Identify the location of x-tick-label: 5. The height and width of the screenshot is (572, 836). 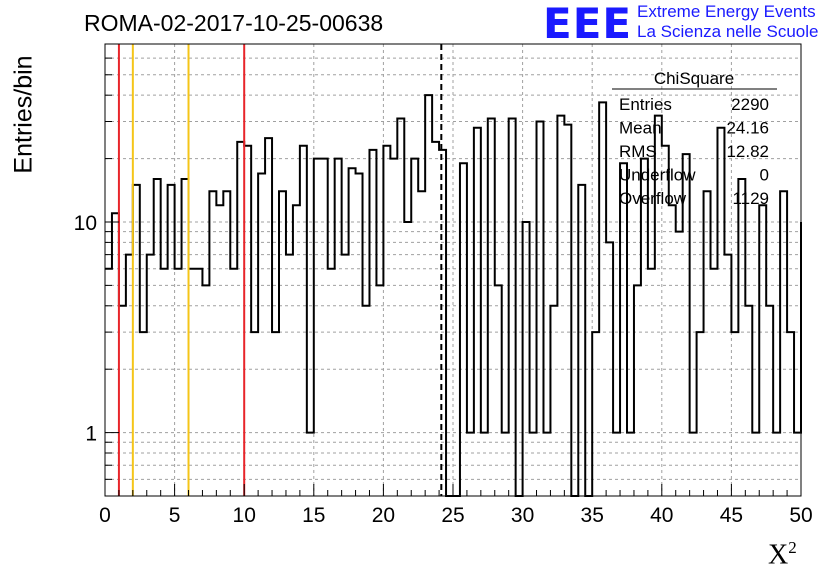
(175, 515).